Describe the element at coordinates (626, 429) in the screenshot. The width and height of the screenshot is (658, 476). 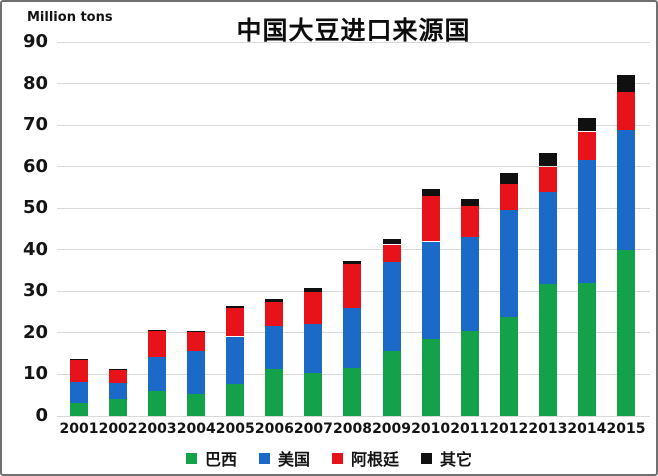
I see `x-tick-label-2015: 2015` at that location.